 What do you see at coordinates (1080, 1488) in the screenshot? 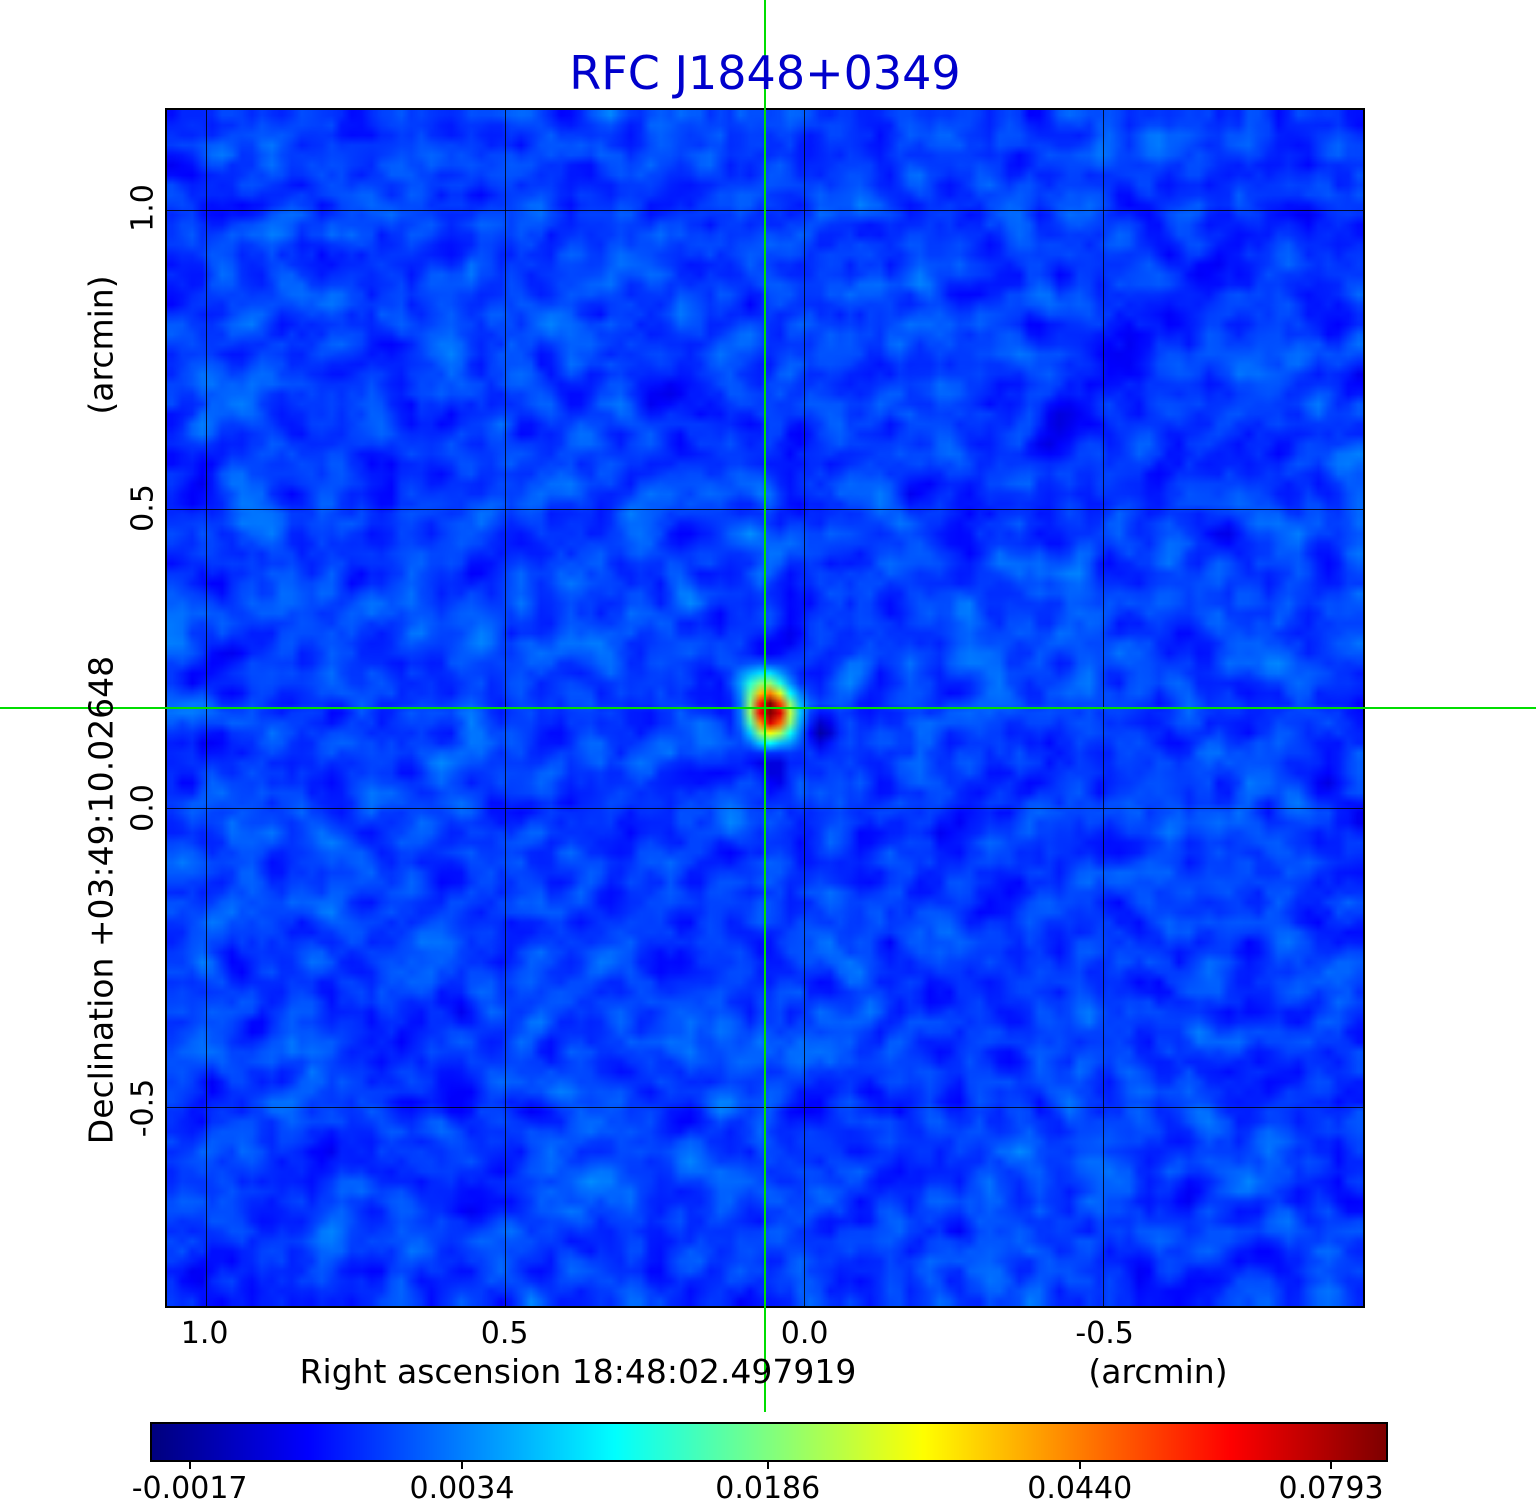
I see `colorbar-tick-label: 0.0440` at bounding box center [1080, 1488].